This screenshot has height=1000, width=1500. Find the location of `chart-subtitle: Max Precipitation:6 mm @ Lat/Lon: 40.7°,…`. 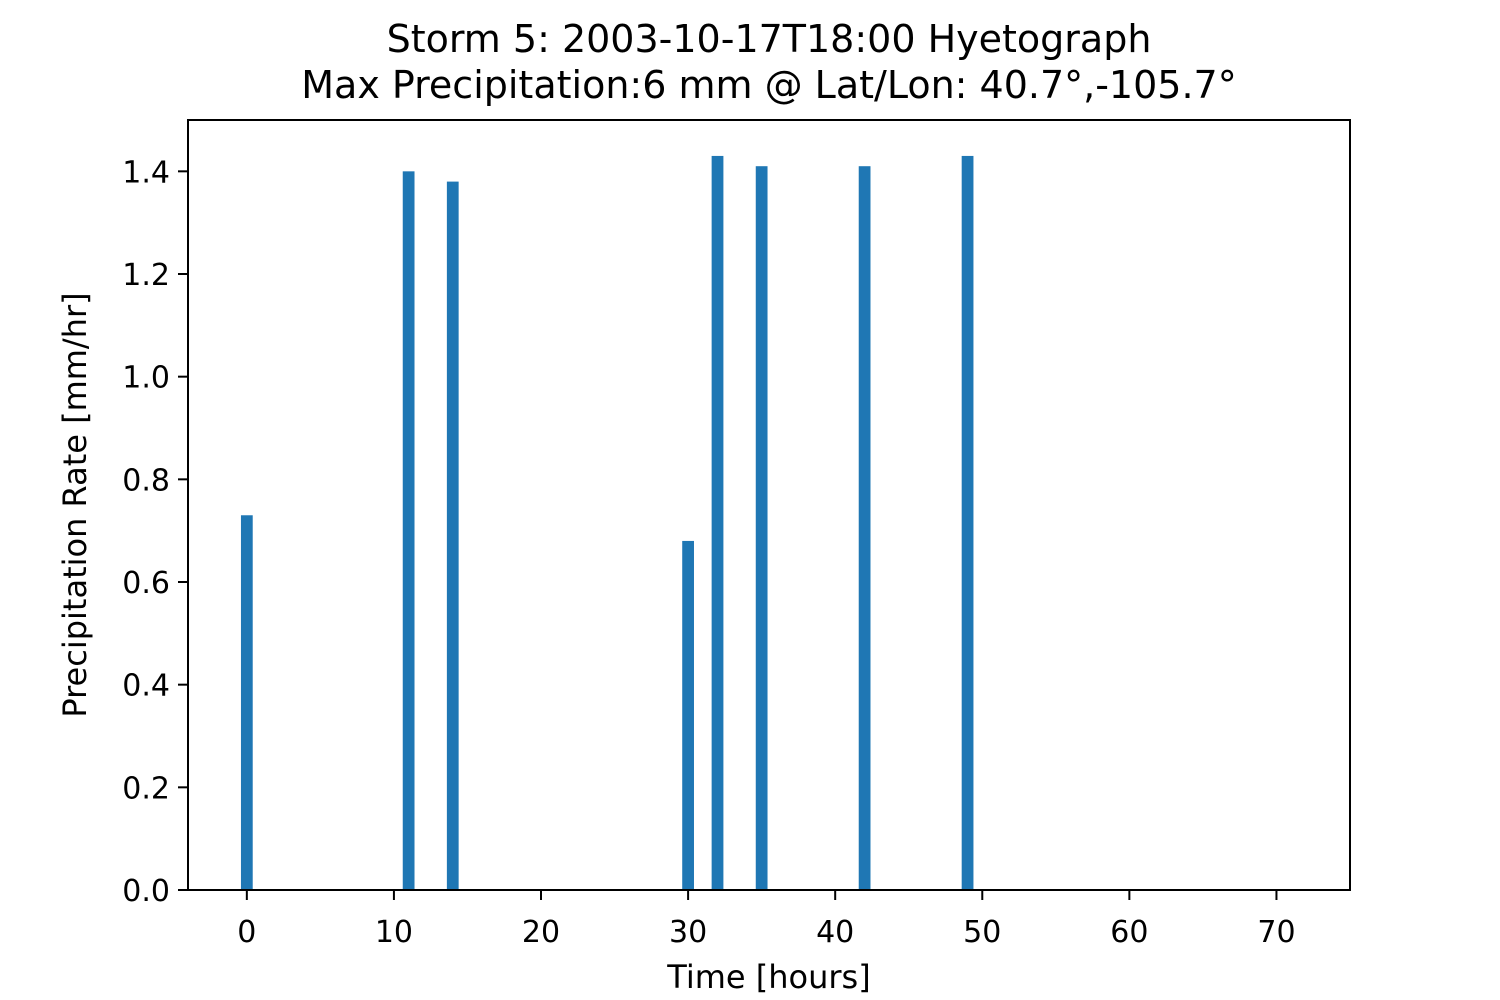

chart-subtitle: Max Precipitation:6 mm @ Lat/Lon: 40.7°,… is located at coordinates (768, 85).